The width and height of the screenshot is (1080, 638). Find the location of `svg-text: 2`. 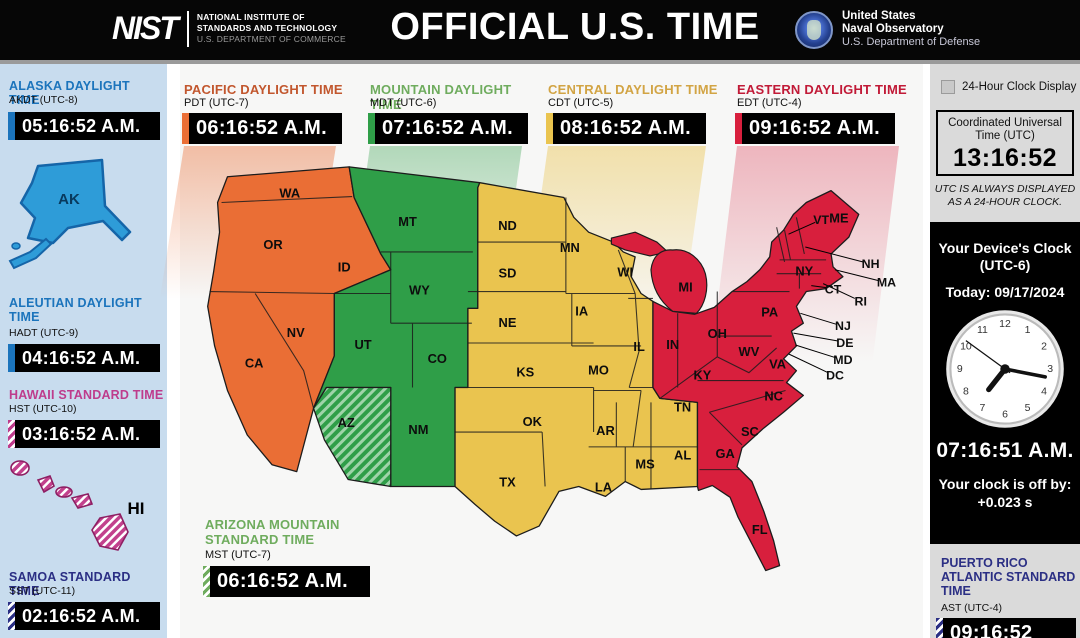

svg-text: 2 is located at coordinates (1044, 347).